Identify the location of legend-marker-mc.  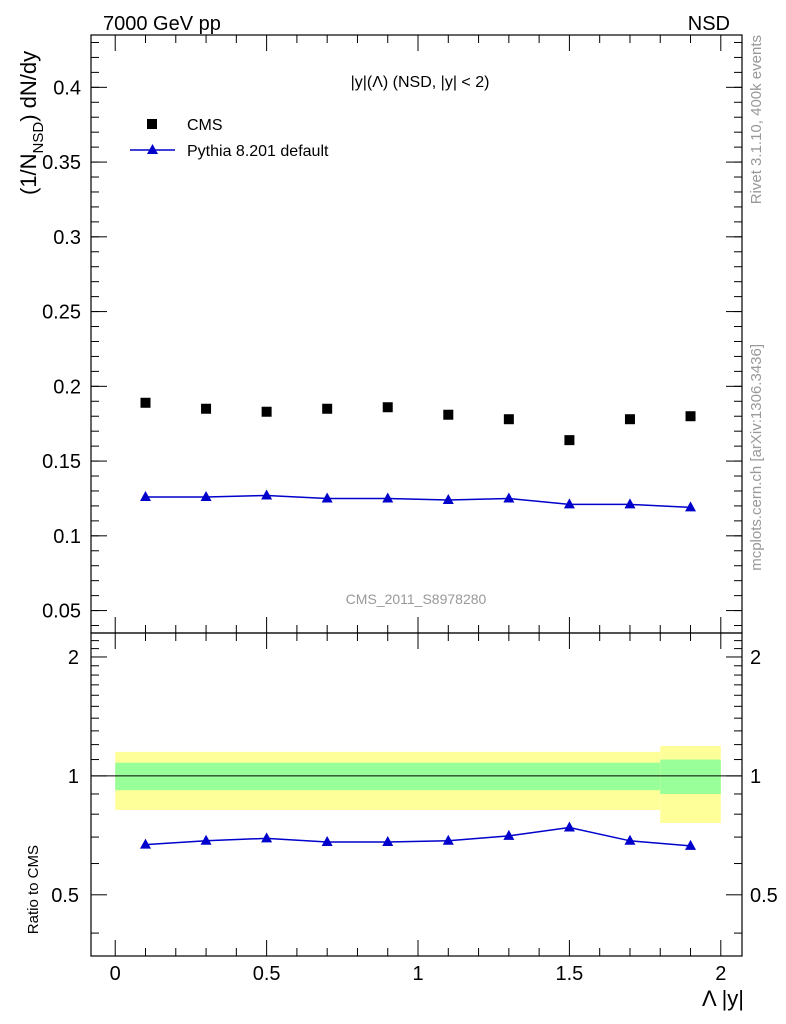
(152, 149).